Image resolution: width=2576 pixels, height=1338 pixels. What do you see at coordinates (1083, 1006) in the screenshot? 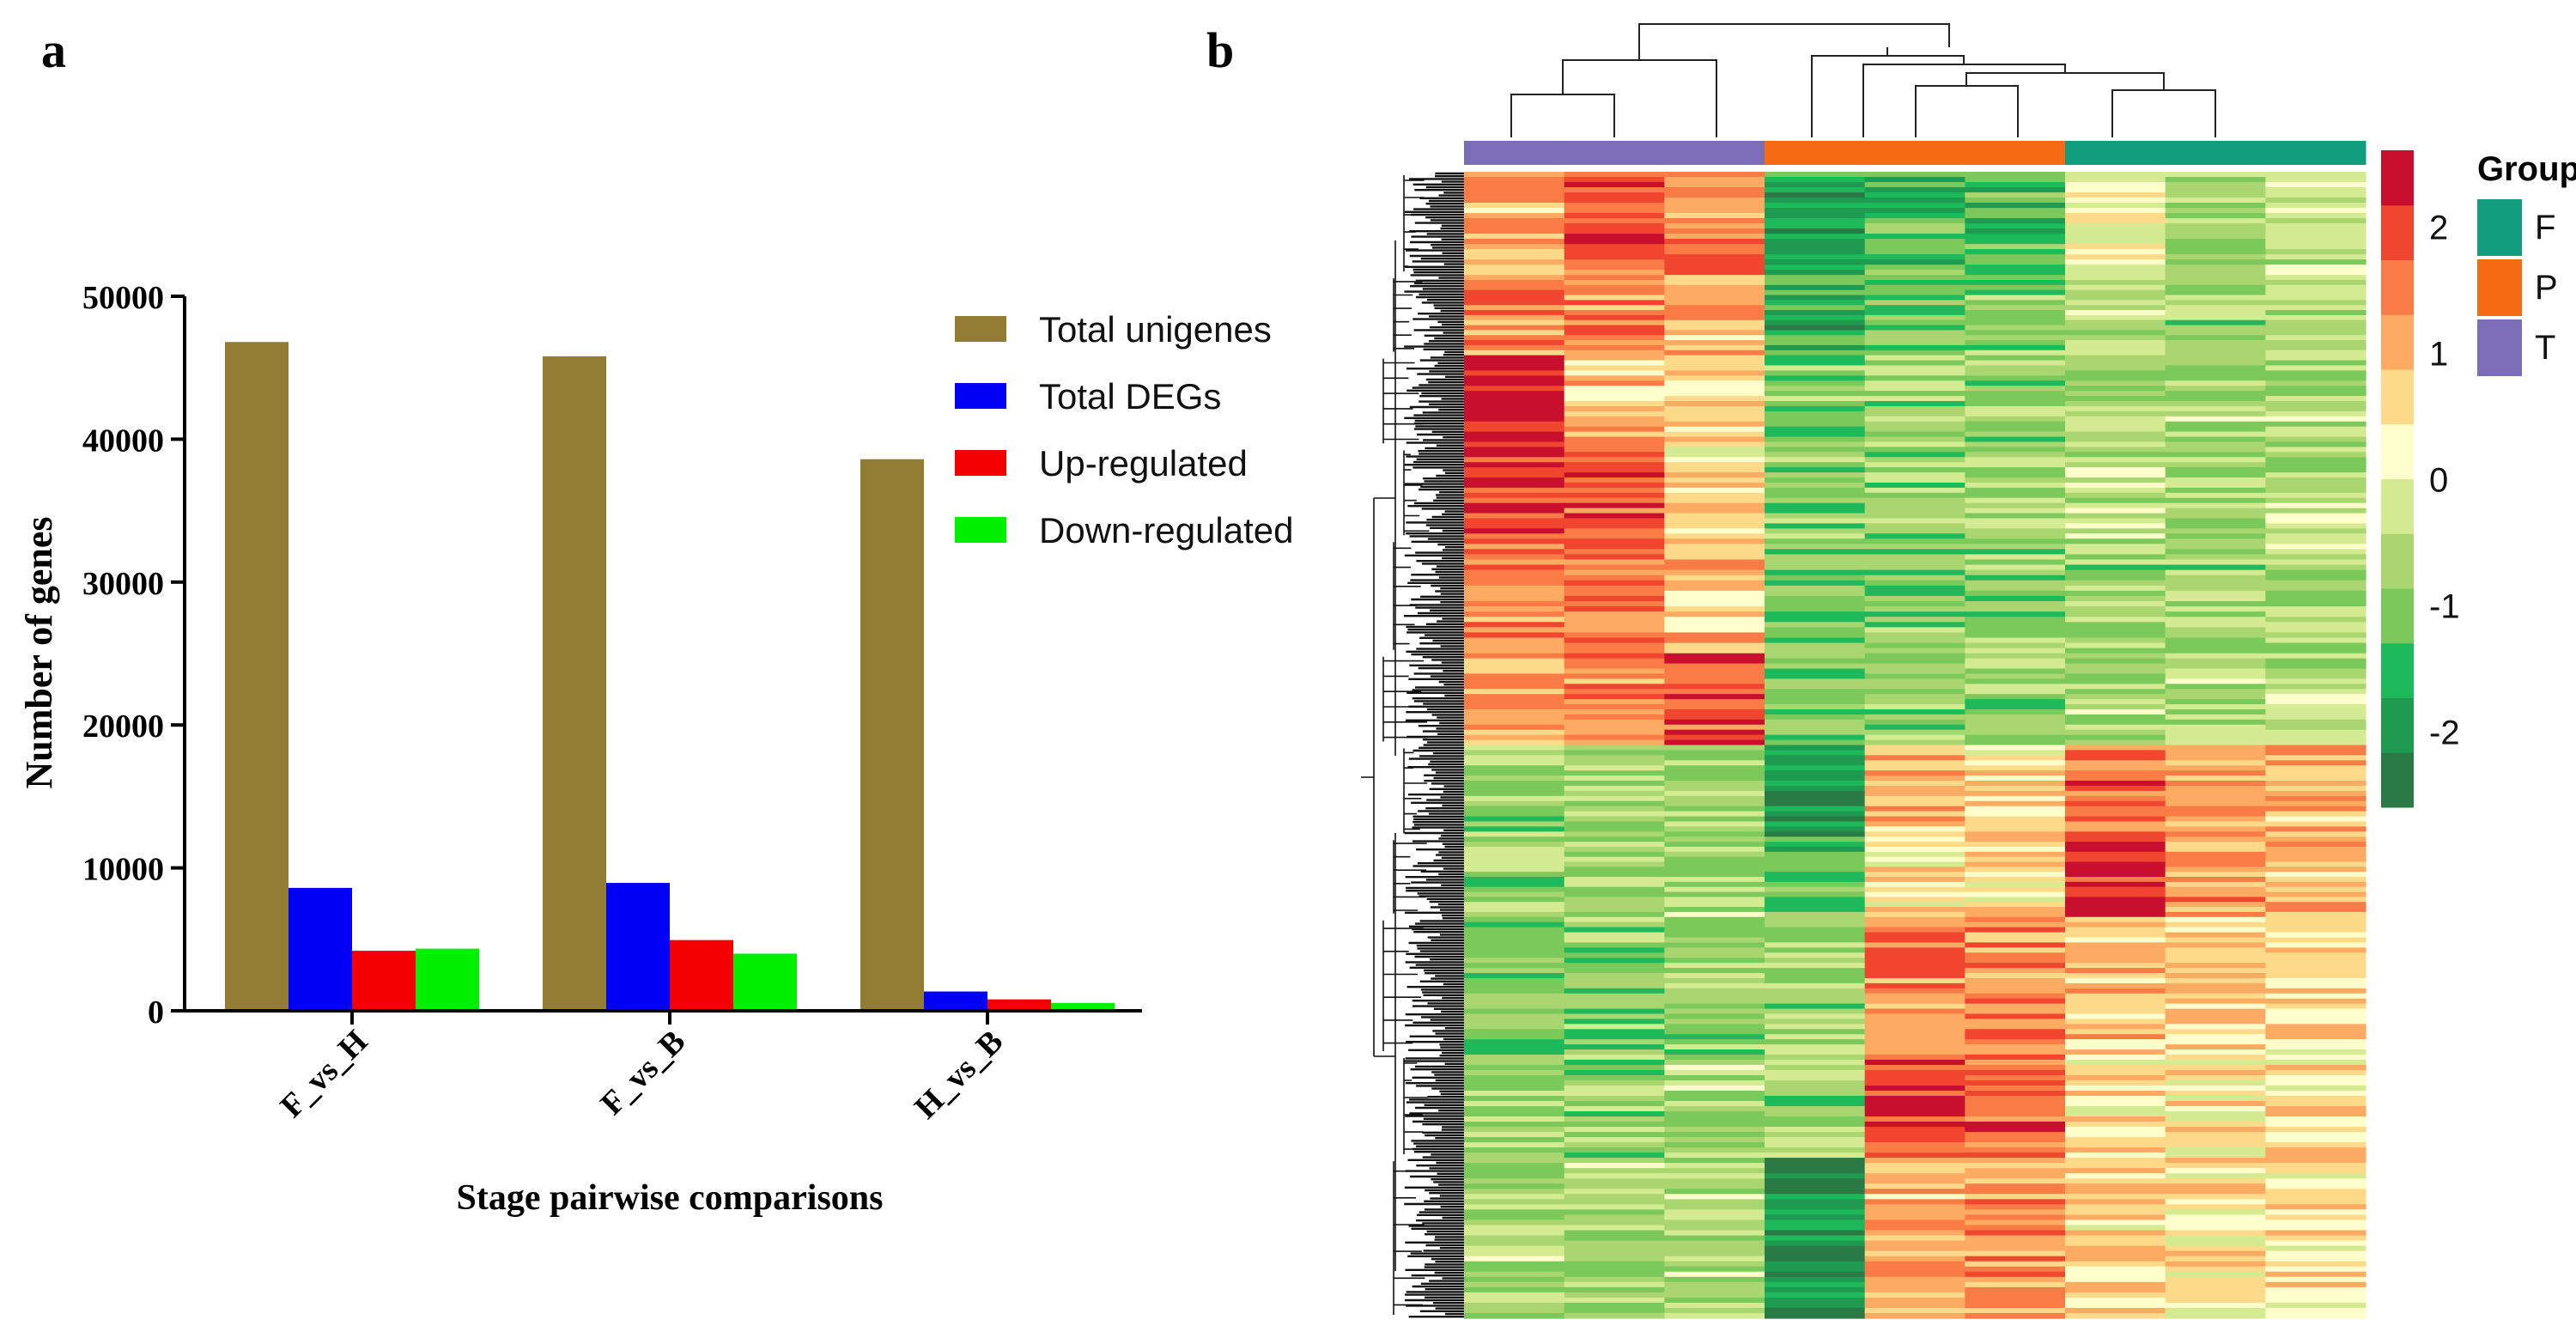
I see `bar-H_vs_B-down-regulated` at bounding box center [1083, 1006].